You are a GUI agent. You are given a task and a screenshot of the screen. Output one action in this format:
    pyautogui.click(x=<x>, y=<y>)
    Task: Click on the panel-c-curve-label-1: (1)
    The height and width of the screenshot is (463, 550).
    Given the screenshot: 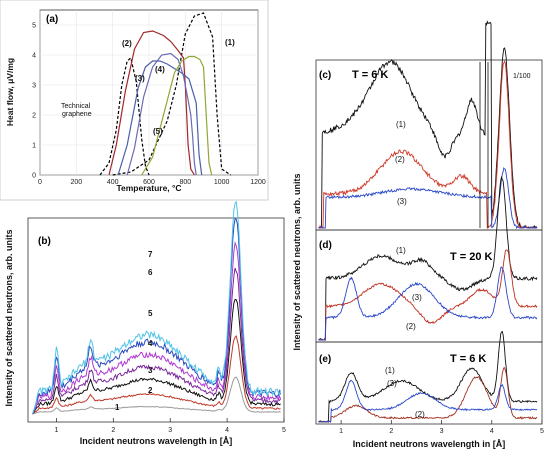 What is the action you would take?
    pyautogui.click(x=401, y=124)
    